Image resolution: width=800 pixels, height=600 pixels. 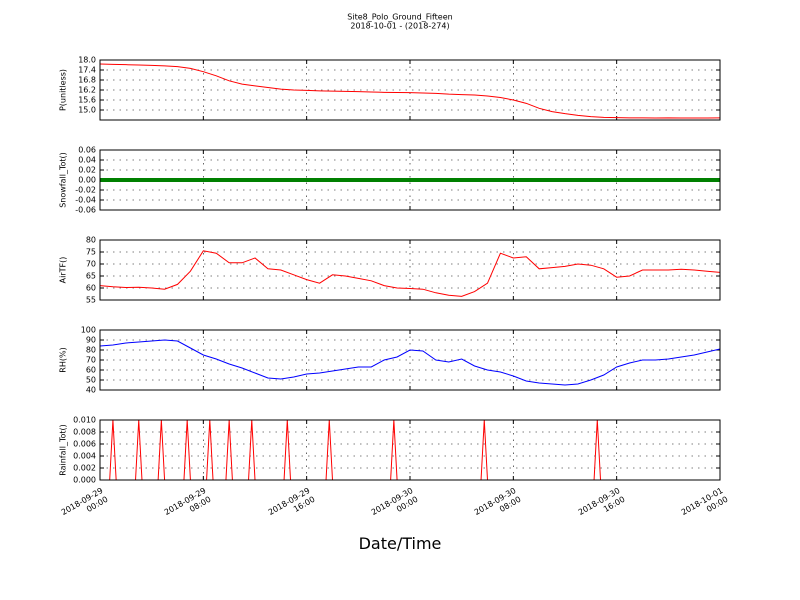 I want to click on y-tick-label: 0.002, so click(x=84, y=468).